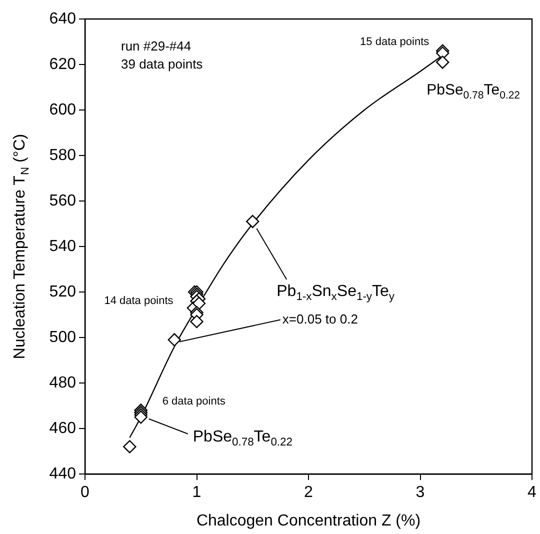 The width and height of the screenshot is (540, 534). Describe the element at coordinates (85, 493) in the screenshot. I see `x-tick-label: 0` at that location.